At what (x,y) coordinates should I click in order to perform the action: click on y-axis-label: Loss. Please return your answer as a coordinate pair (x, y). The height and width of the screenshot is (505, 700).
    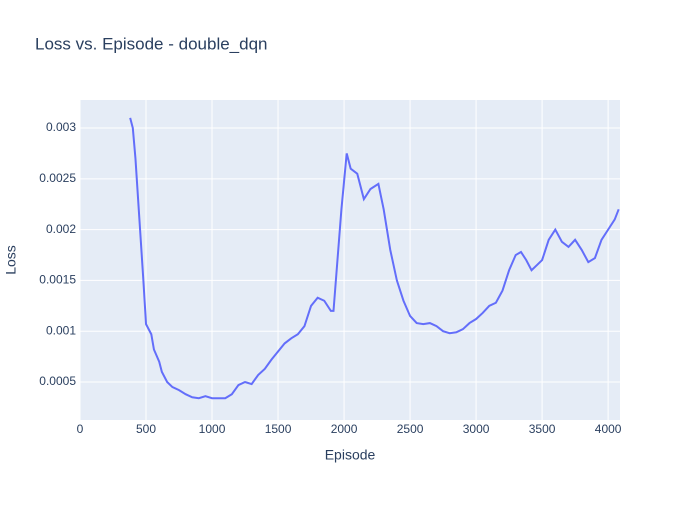
    Looking at the image, I should click on (11, 260).